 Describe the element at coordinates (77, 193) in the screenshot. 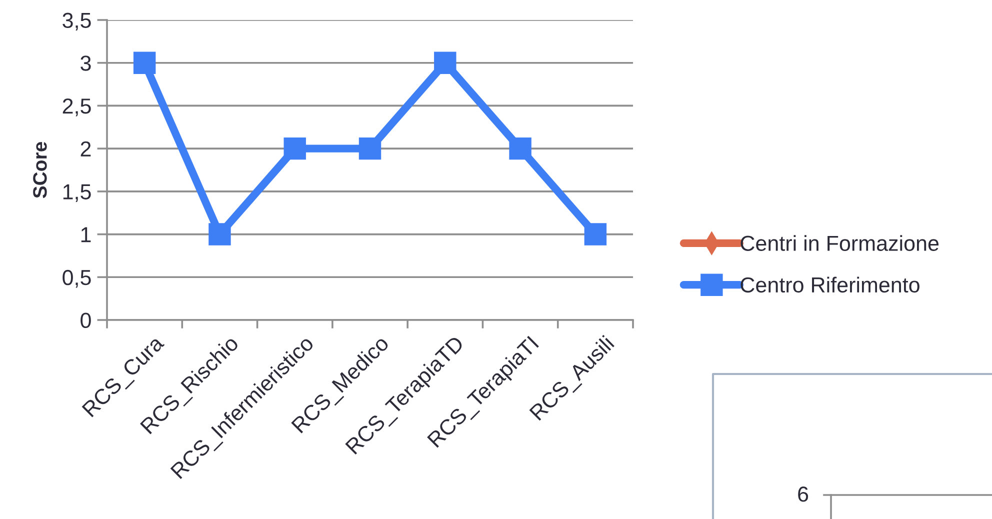

I see `y-tick-label: 1,5` at that location.